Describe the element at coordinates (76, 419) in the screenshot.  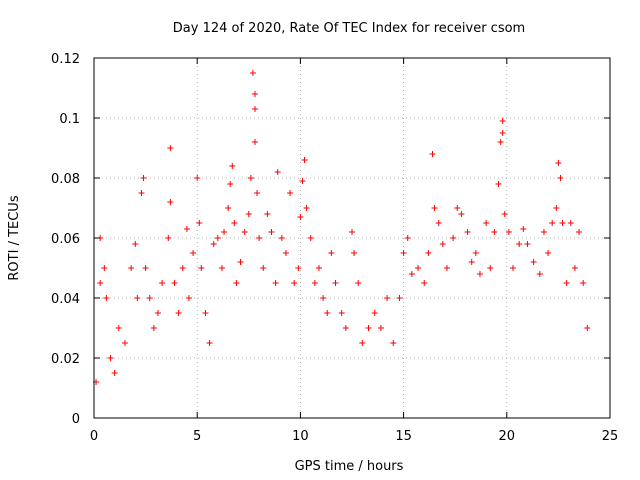
I see `y-tick-label: 0` at that location.